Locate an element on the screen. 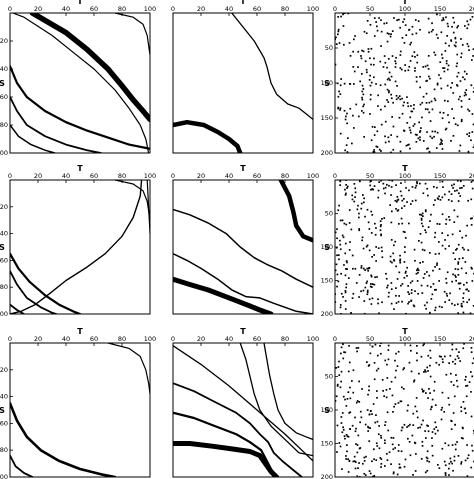 The image size is (474, 479). x-tick-label: 60 is located at coordinates (257, 339).